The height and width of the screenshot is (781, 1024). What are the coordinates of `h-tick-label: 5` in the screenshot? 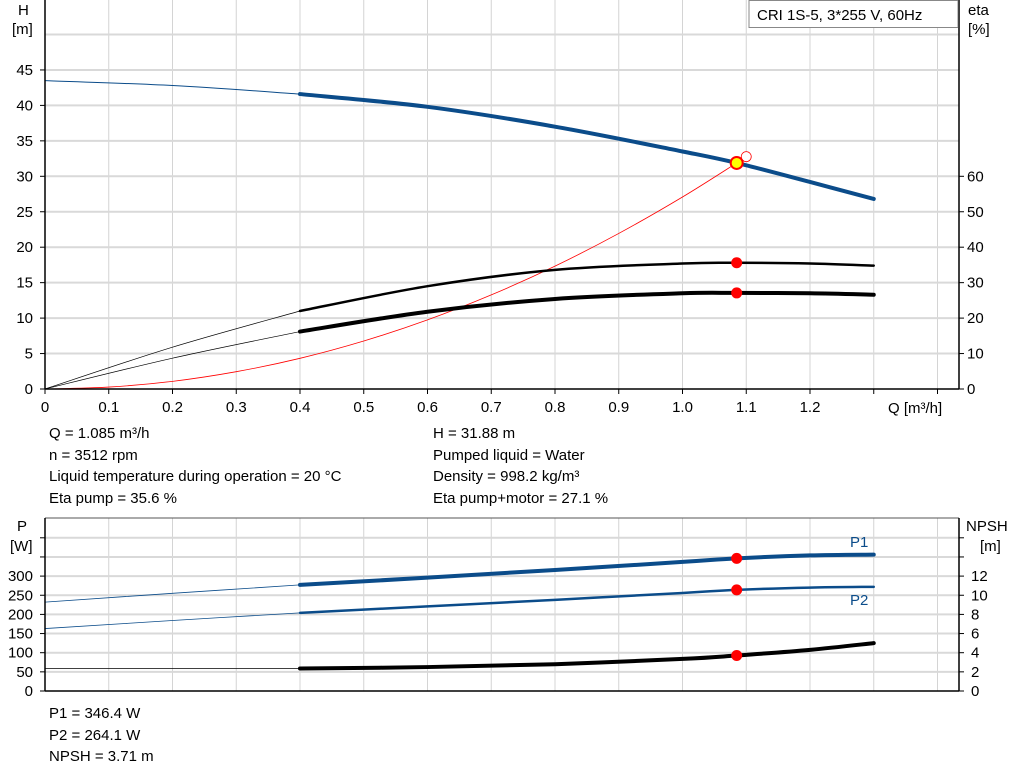 It's located at (29, 354).